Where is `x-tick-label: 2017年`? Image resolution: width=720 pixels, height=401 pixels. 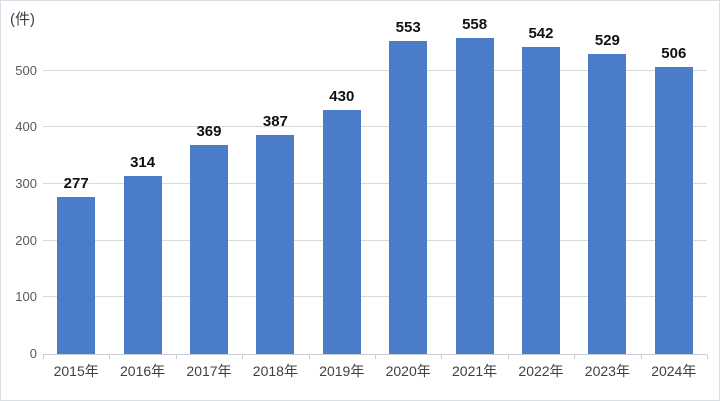
x-tick-label: 2017年 is located at coordinates (209, 371).